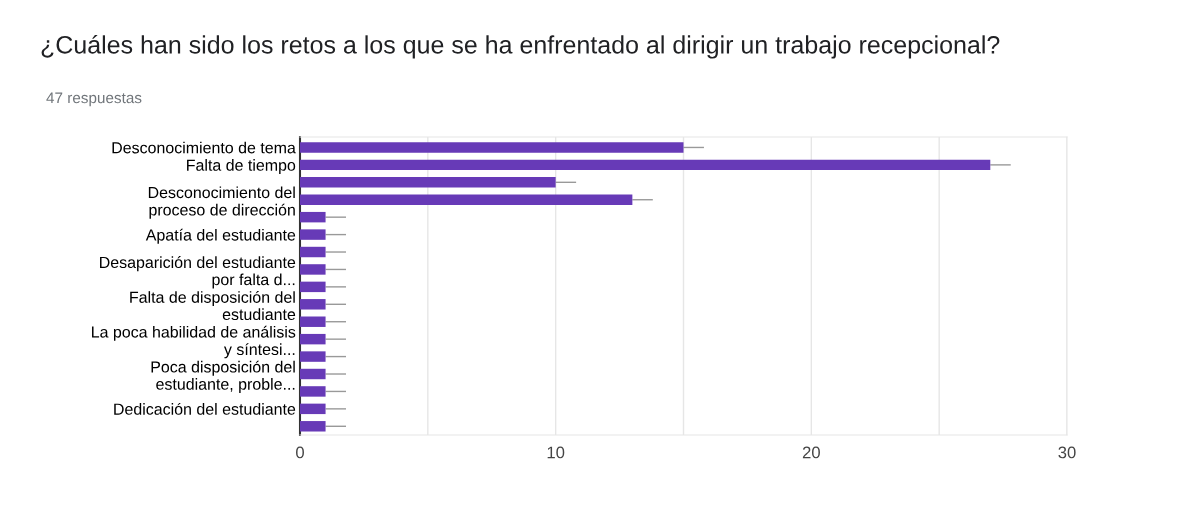 The width and height of the screenshot is (1177, 510). Describe the element at coordinates (204, 147) in the screenshot. I see `y-tick-label: Desconocimiento de tema` at that location.